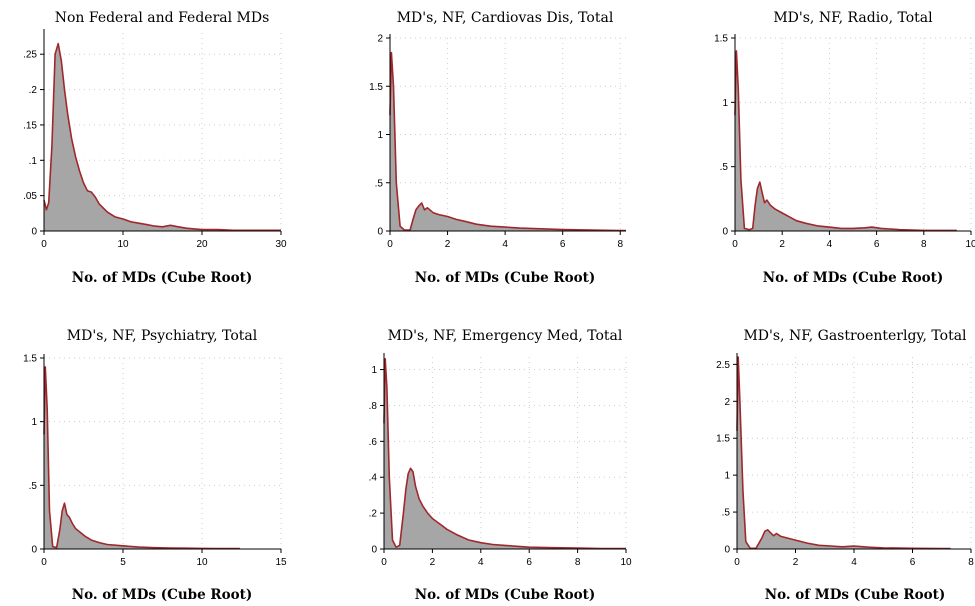  Describe the element at coordinates (373, 406) in the screenshot. I see `y-tick-label: .8` at that location.